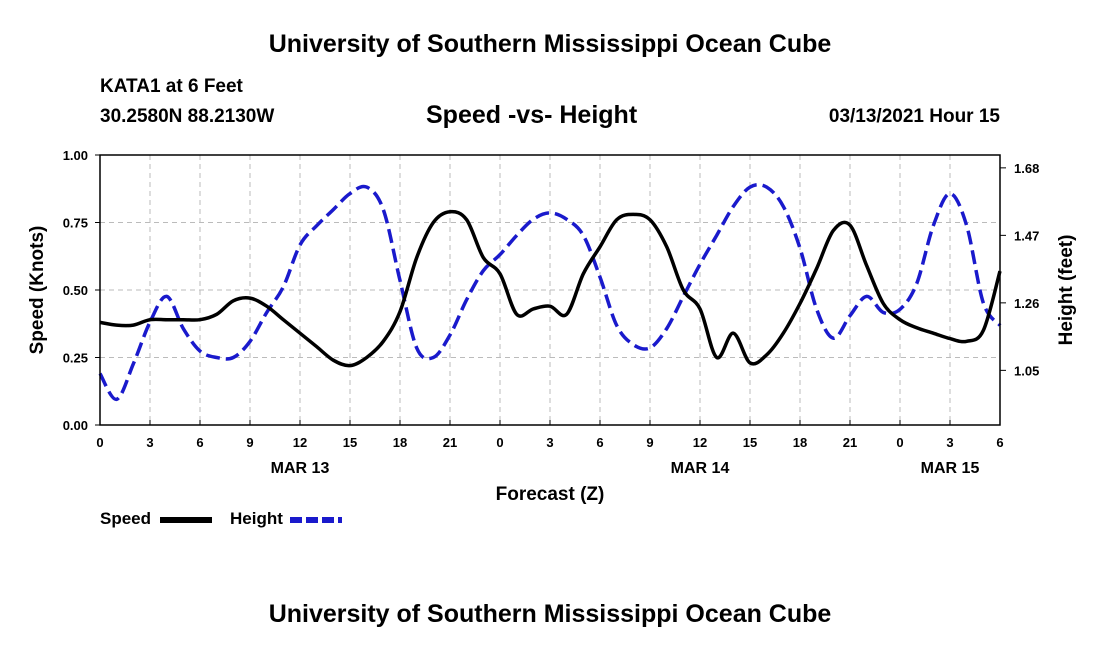 The height and width of the screenshot is (650, 1100). I want to click on station-coordinates: 30.2580N 88.2130W, so click(187, 116).